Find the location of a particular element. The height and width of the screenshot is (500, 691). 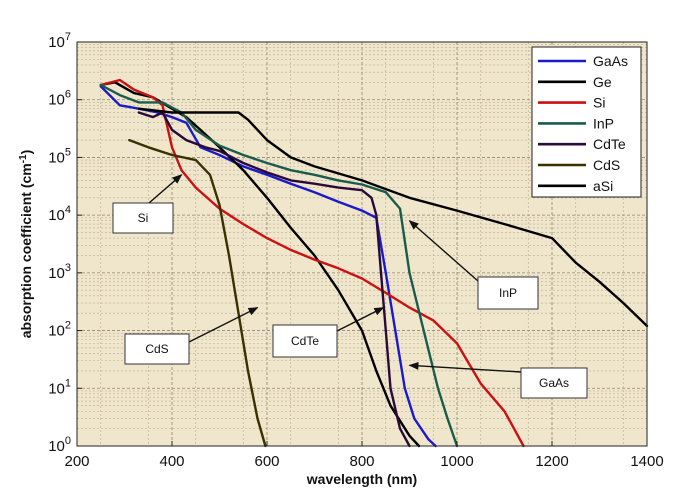

annotation-arrow-si is located at coordinates (165, 189).